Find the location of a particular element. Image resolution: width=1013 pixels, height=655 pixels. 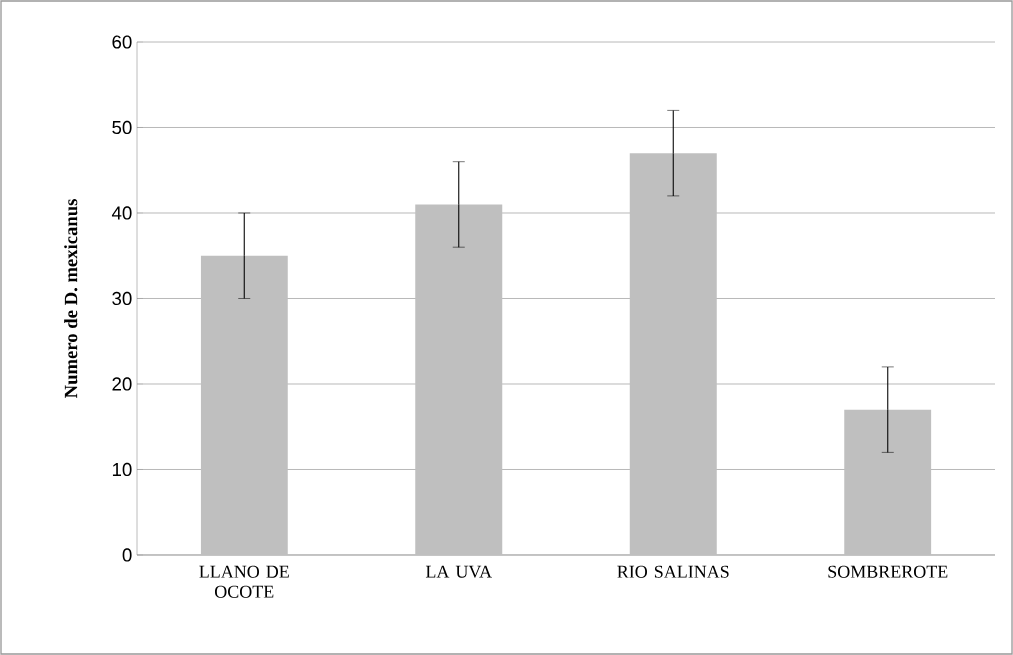

x-tick-label: RIO SALINAS is located at coordinates (673, 571).